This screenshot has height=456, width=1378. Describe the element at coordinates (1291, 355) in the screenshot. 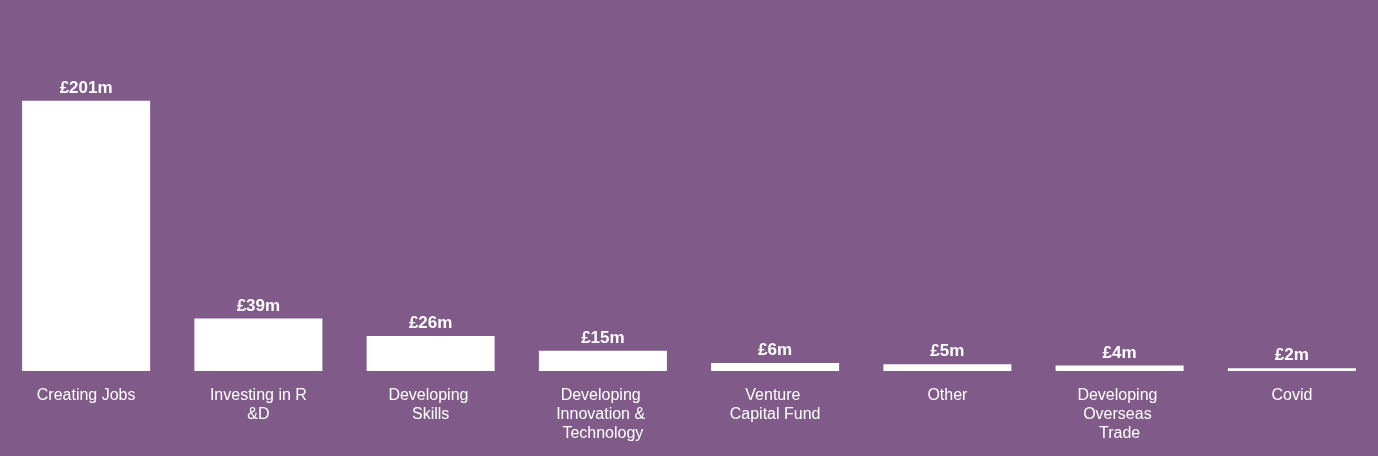

I see `data-label: £2m` at that location.